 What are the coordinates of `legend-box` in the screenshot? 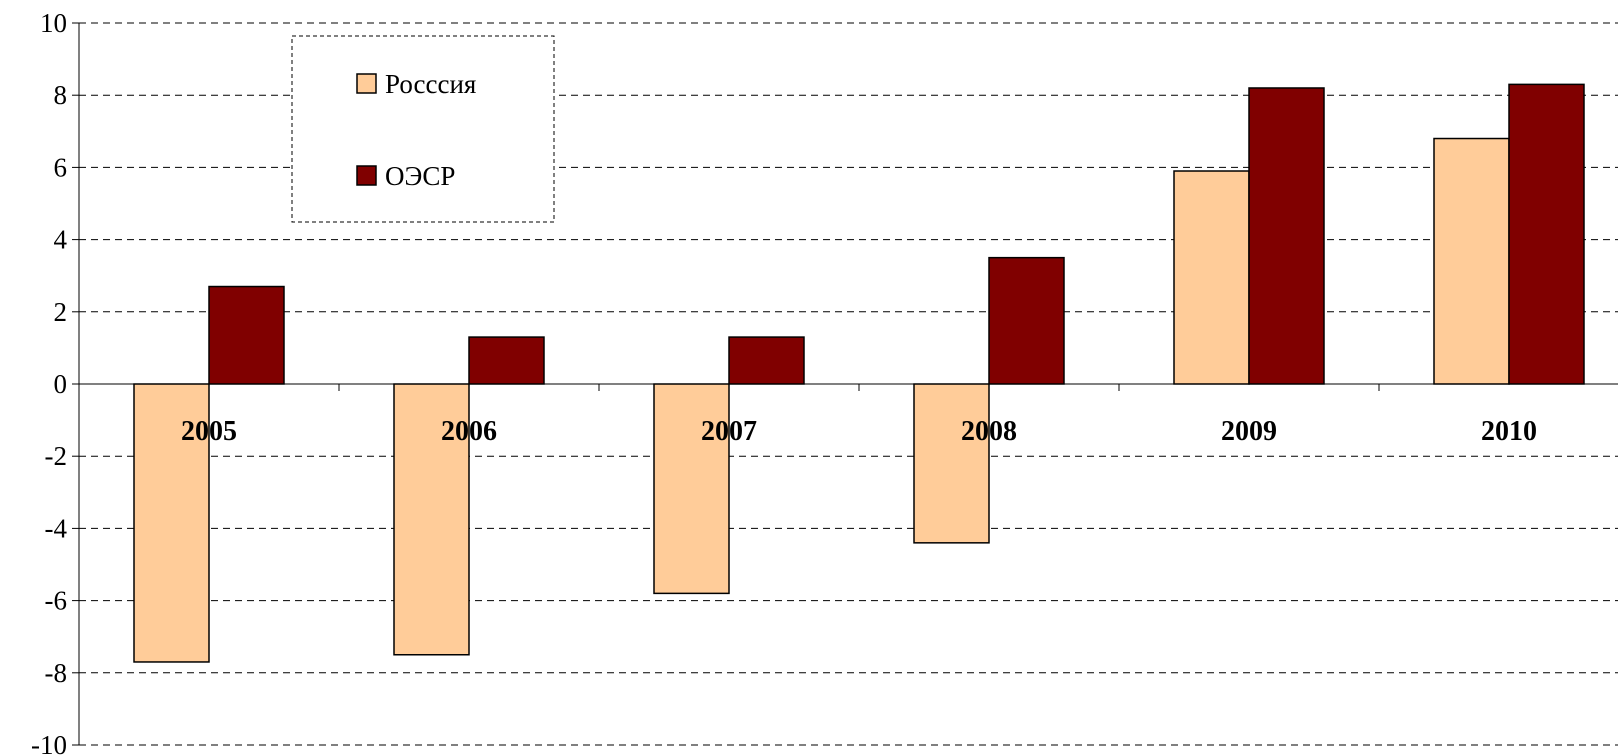 It's located at (423, 129).